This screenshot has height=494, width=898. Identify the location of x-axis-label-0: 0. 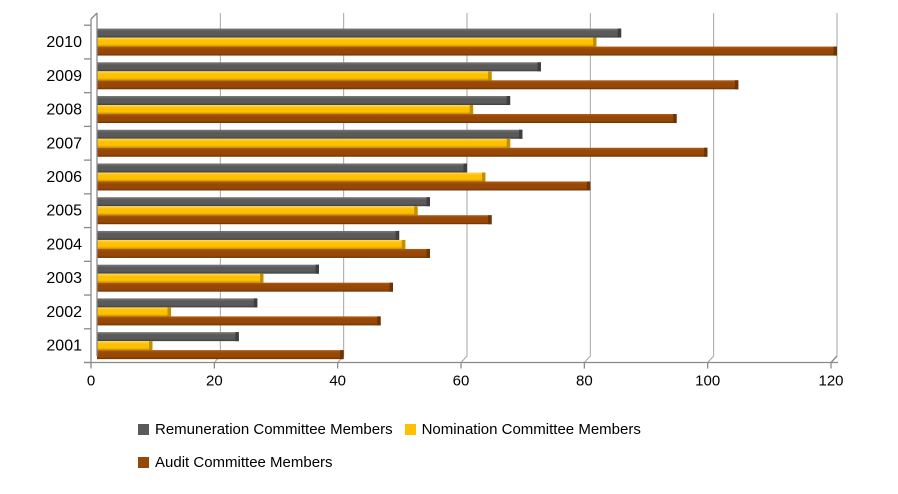
(91, 381).